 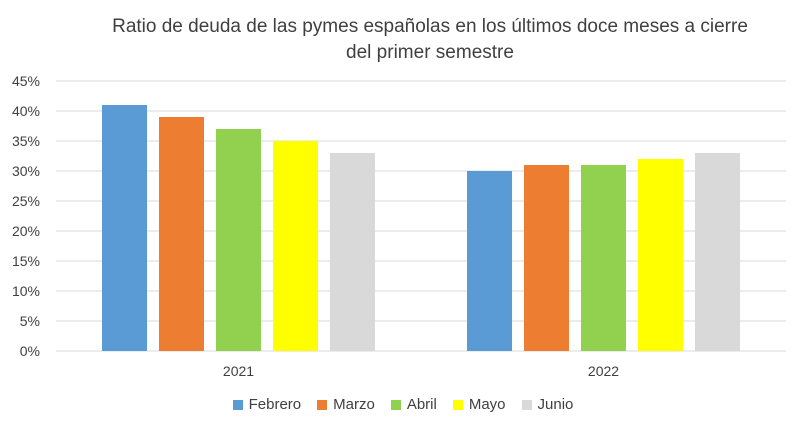 I want to click on legend-label: Febrero, so click(x=275, y=404).